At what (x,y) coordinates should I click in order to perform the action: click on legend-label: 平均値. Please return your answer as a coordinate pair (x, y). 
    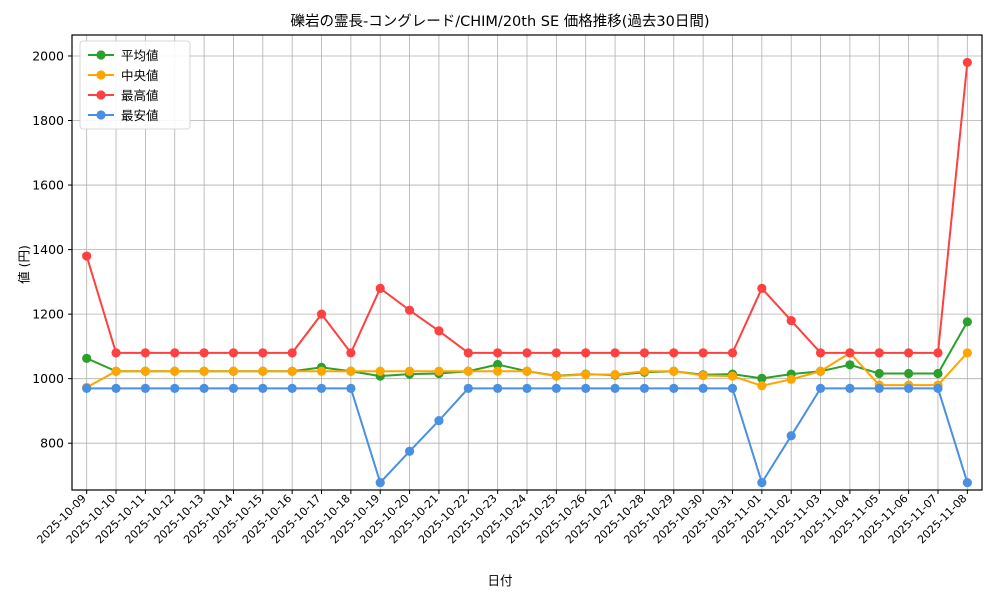
    Looking at the image, I should click on (140, 55).